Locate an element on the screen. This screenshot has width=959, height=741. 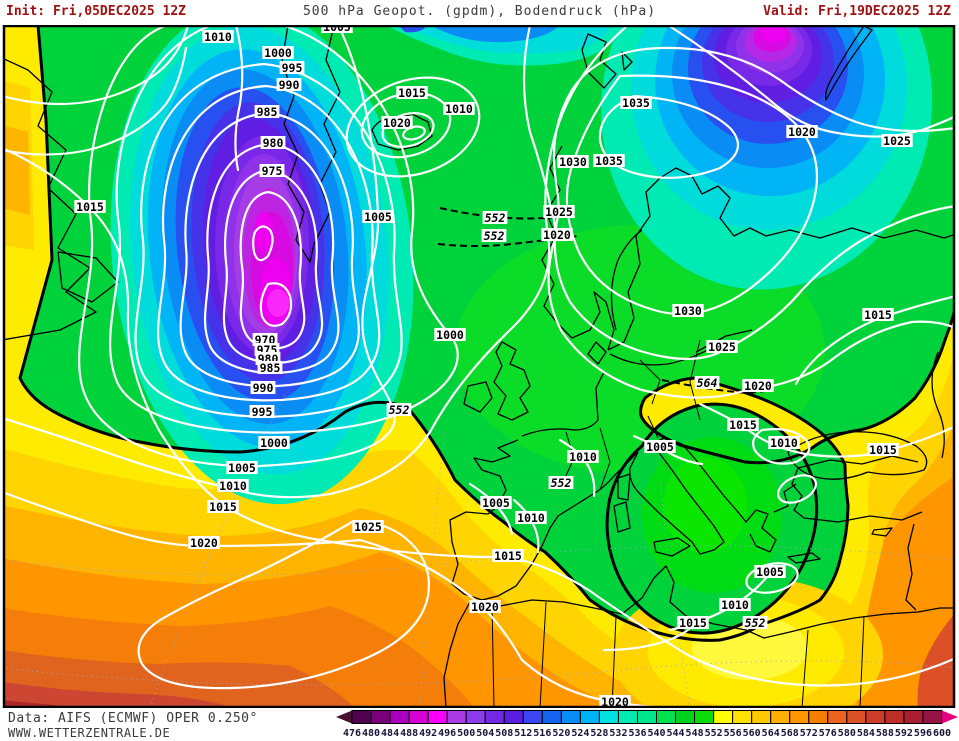
svg-text: 576 is located at coordinates (828, 733).